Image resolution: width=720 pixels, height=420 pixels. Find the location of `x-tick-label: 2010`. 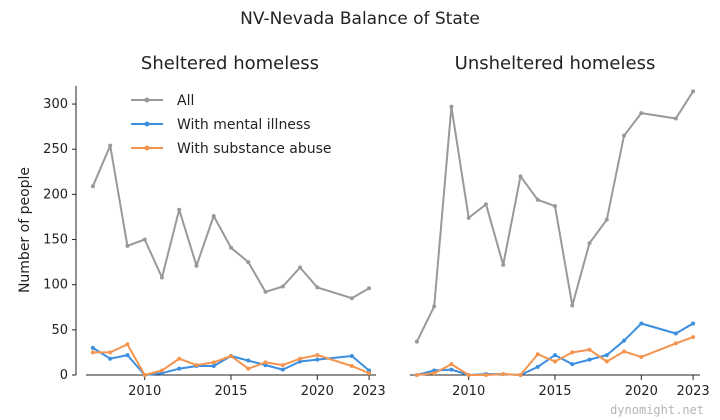

x-tick-label: 2010 is located at coordinates (144, 391).